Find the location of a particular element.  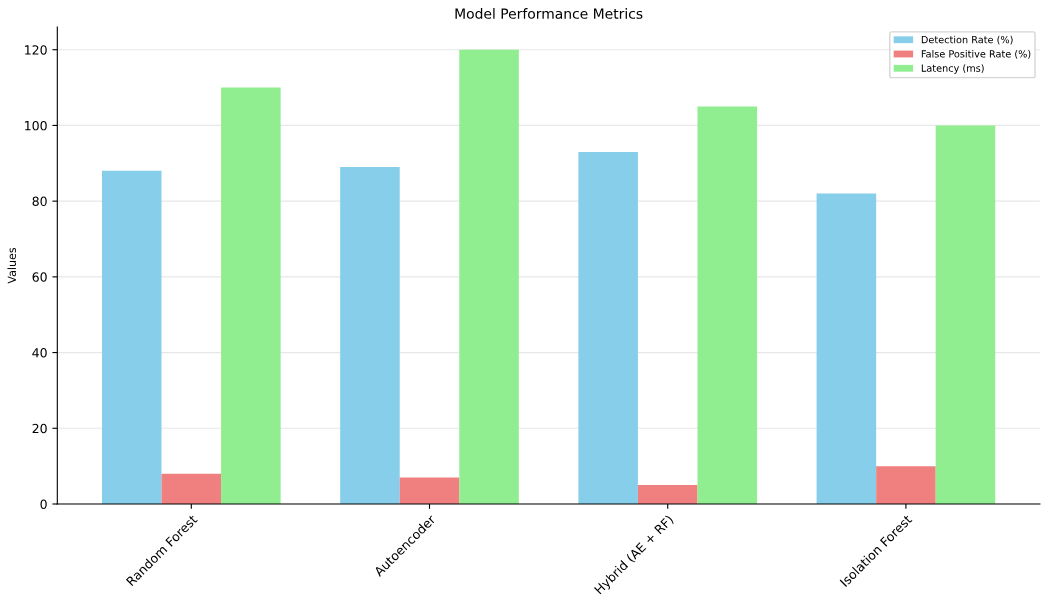

y-tick-label: 80 is located at coordinates (39, 201).